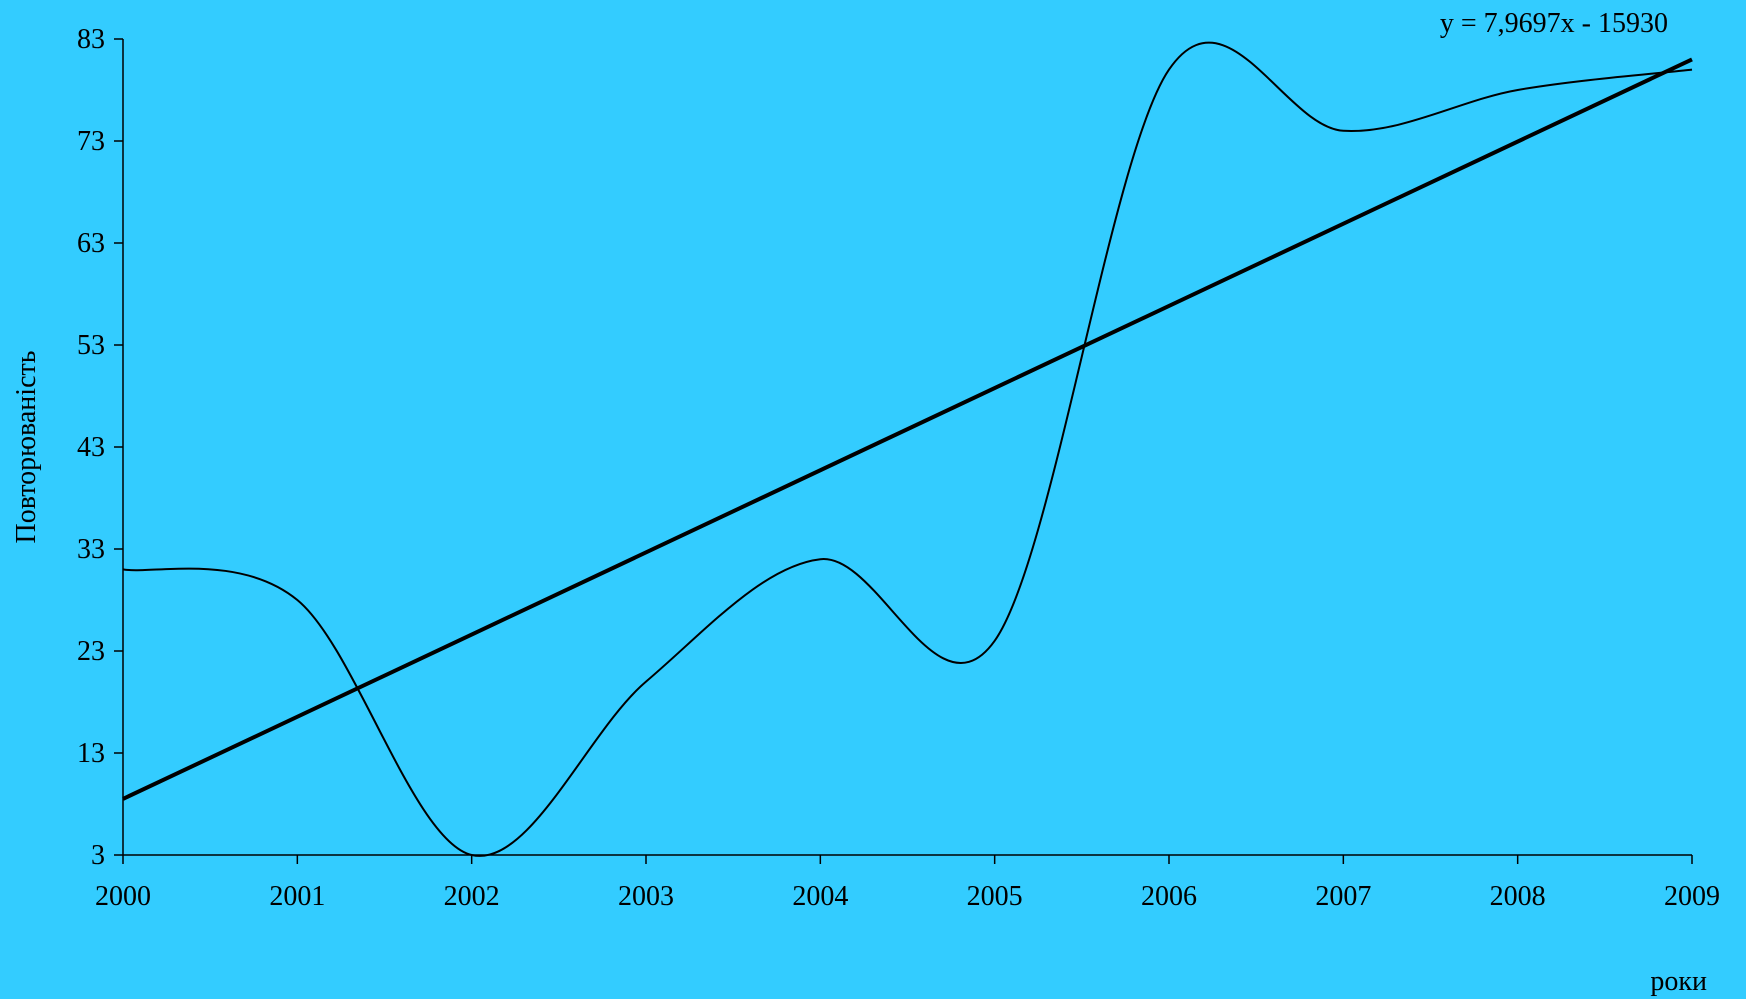 The image size is (1746, 999). What do you see at coordinates (297, 896) in the screenshot?
I see `x-tick-label: 2001` at bounding box center [297, 896].